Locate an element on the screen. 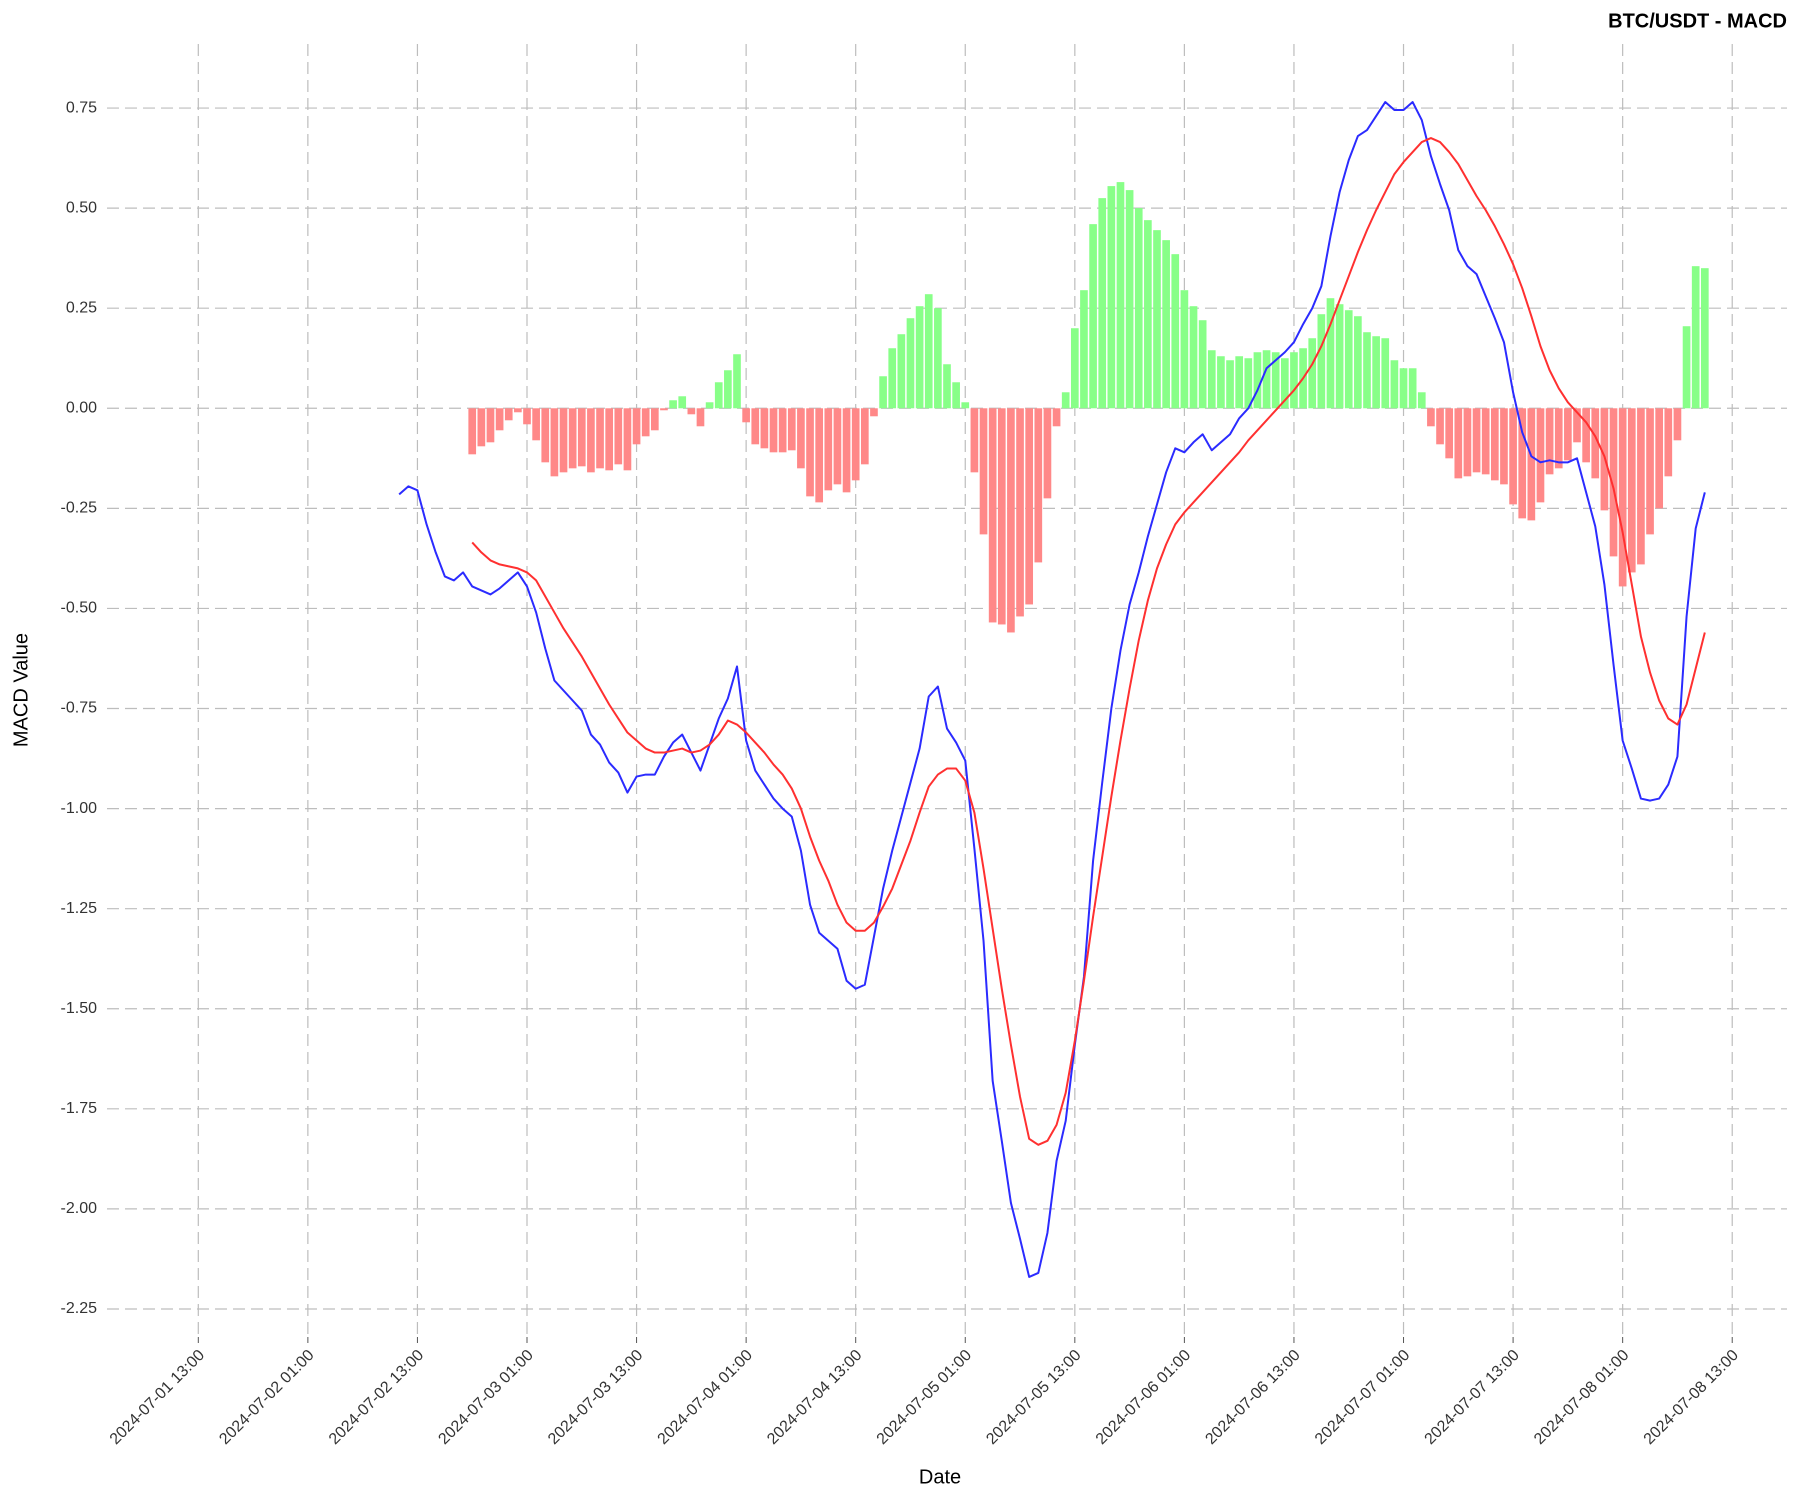 The width and height of the screenshot is (1800, 1505). y-tick-label: 0.50 is located at coordinates (81, 207).